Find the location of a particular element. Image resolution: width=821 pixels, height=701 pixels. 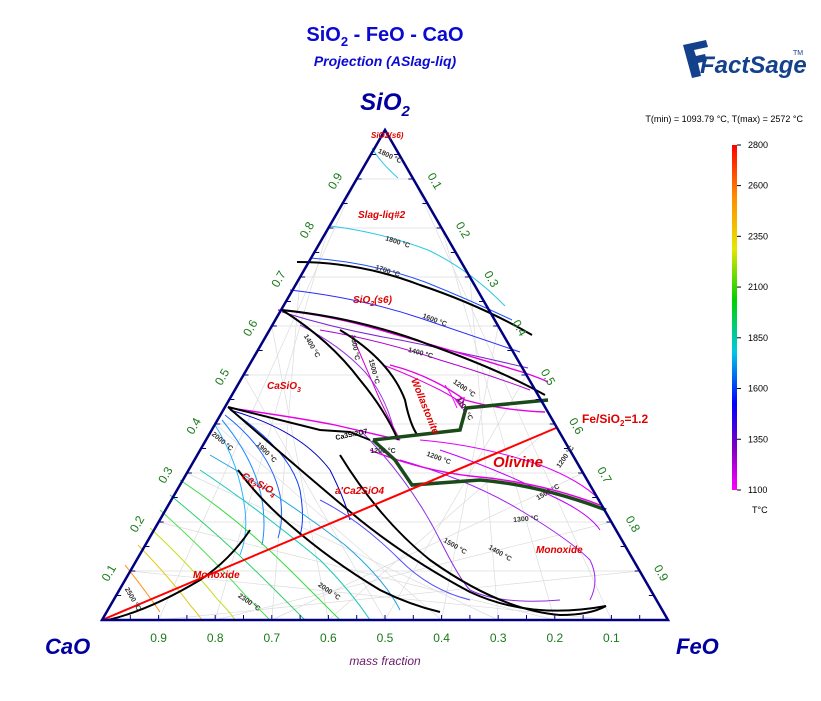

tick-label-right: 0.1 is located at coordinates (435, 181).